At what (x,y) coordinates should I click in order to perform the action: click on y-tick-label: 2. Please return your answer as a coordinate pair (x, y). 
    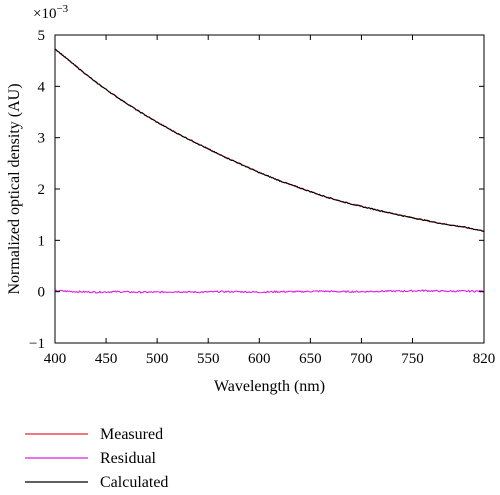
    Looking at the image, I should click on (42, 190).